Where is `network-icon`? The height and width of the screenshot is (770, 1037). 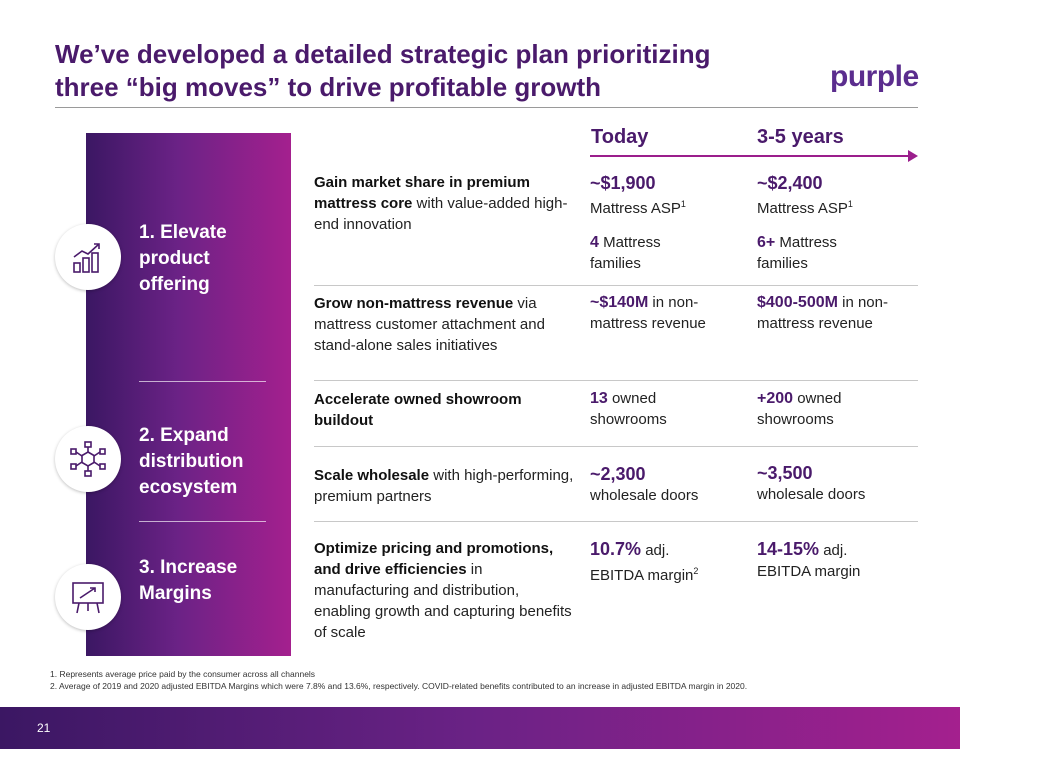 network-icon is located at coordinates (88, 459).